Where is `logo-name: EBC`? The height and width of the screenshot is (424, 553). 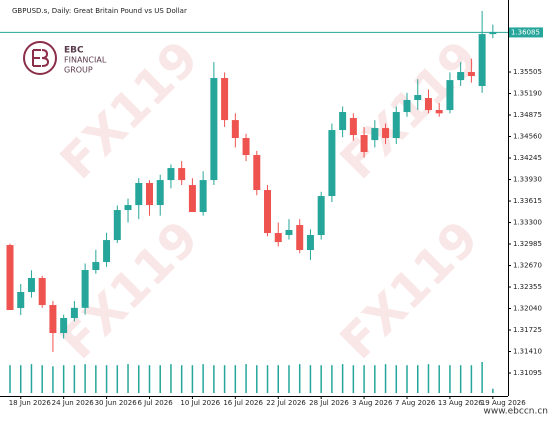
logo-name: EBC is located at coordinates (74, 51).